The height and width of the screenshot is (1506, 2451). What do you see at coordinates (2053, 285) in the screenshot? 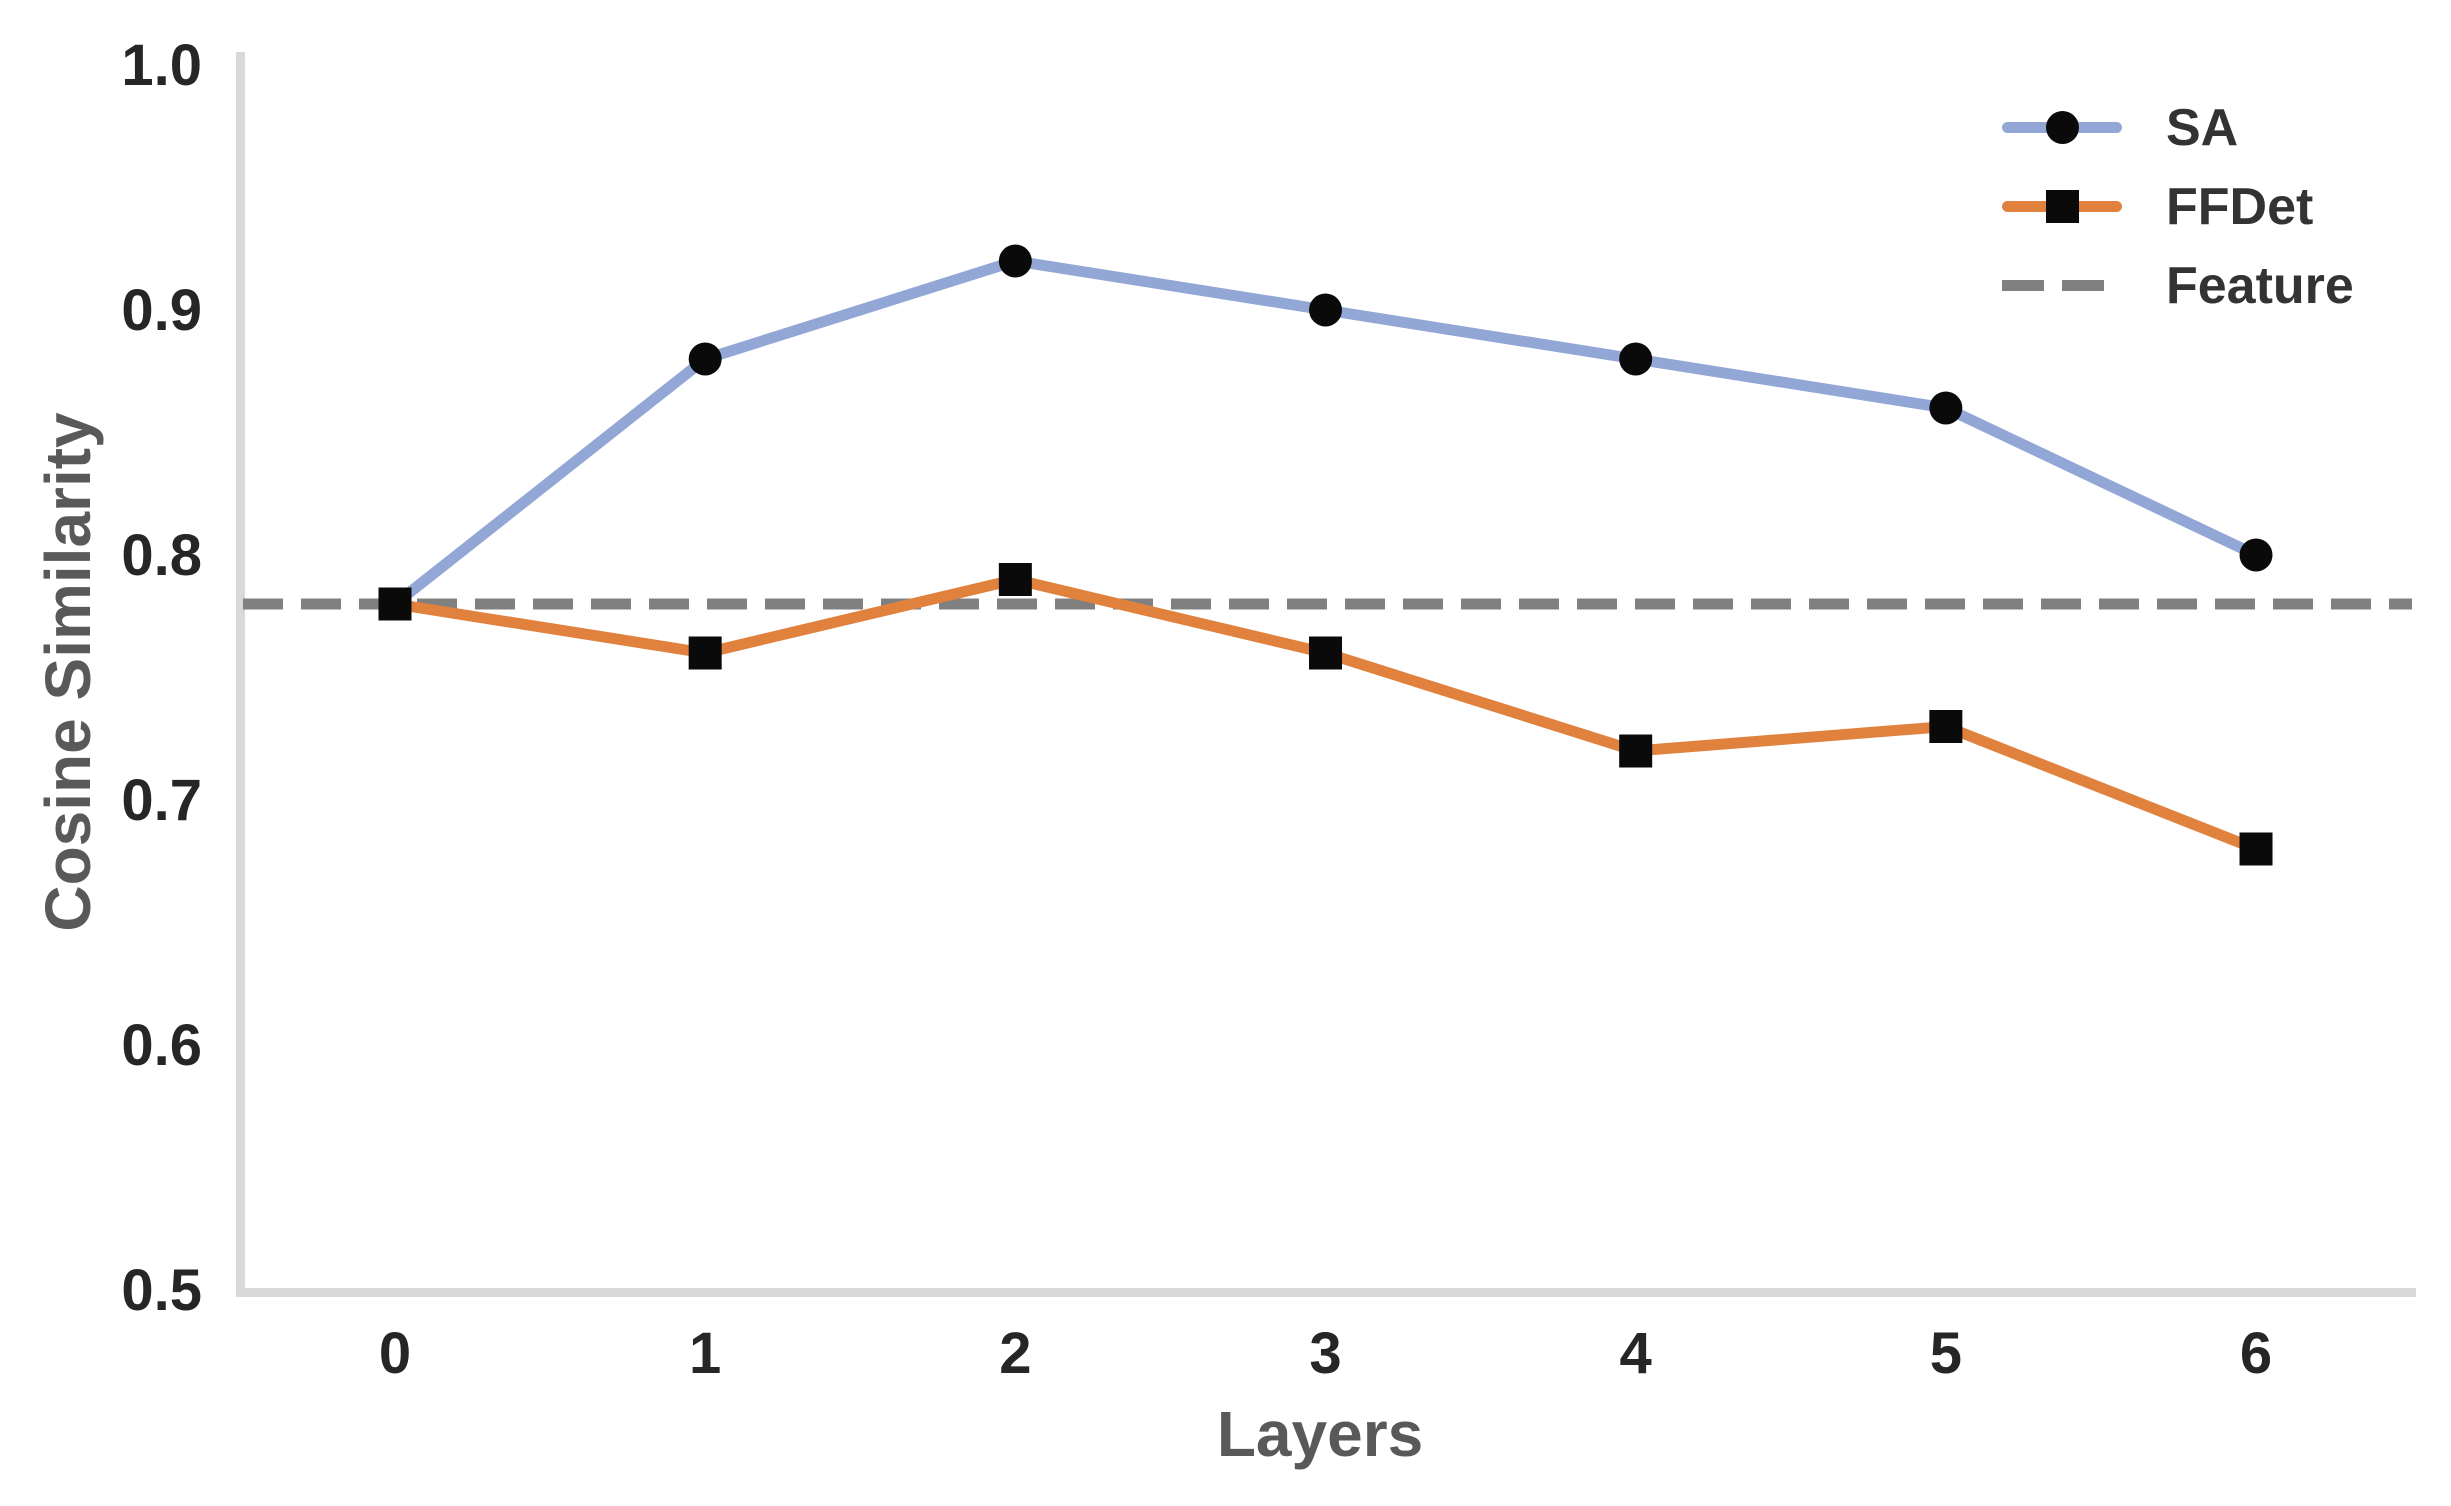
I see `dashed-line-sample` at bounding box center [2053, 285].